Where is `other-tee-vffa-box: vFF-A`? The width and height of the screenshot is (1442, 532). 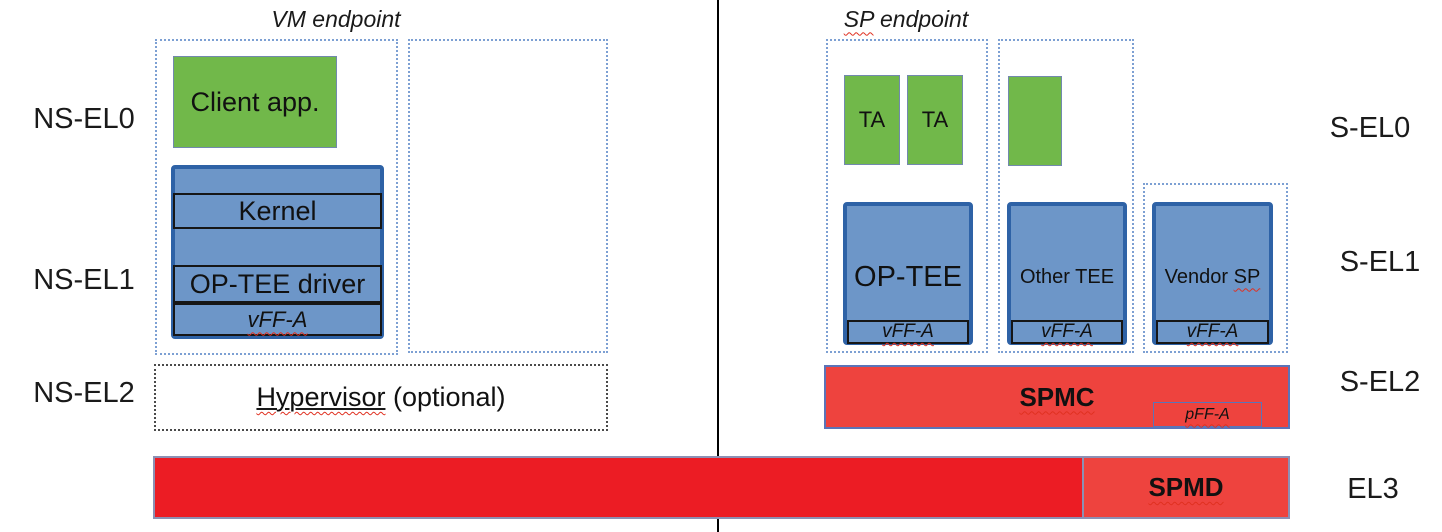 other-tee-vffa-box: vFF-A is located at coordinates (1067, 332).